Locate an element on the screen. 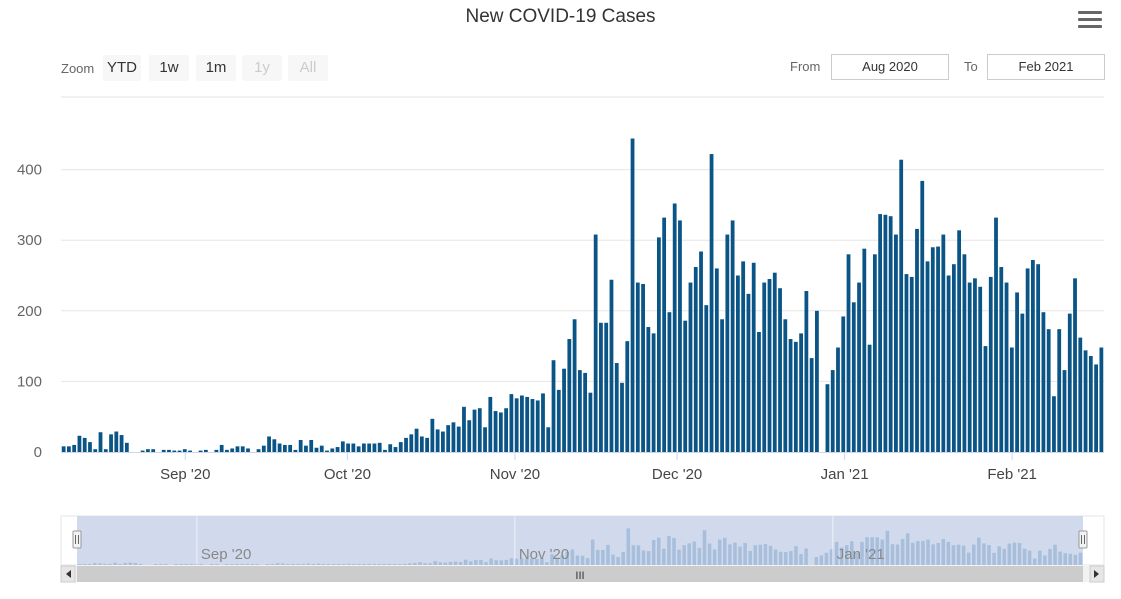 This screenshot has height=599, width=1121. zoom-label: Zoom is located at coordinates (78, 68).